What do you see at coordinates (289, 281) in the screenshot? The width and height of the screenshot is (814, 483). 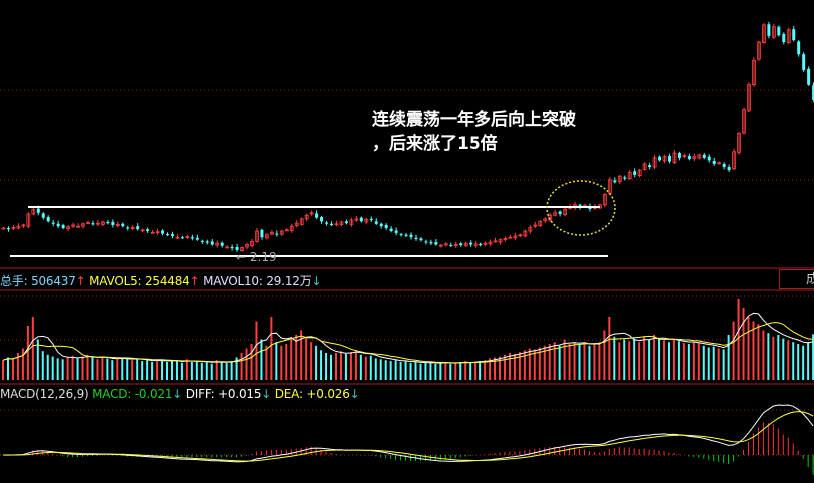 I see `mavol10-value: 29.12万` at bounding box center [289, 281].